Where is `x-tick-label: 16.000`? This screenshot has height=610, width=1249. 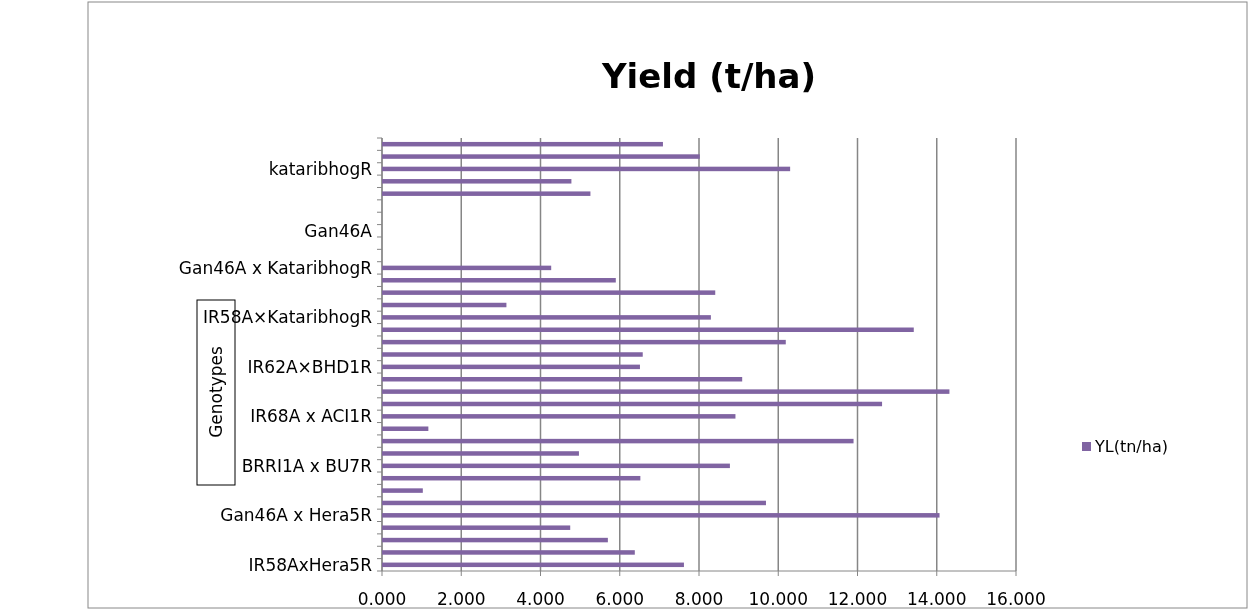 x-tick-label: 16.000 is located at coordinates (1016, 599).